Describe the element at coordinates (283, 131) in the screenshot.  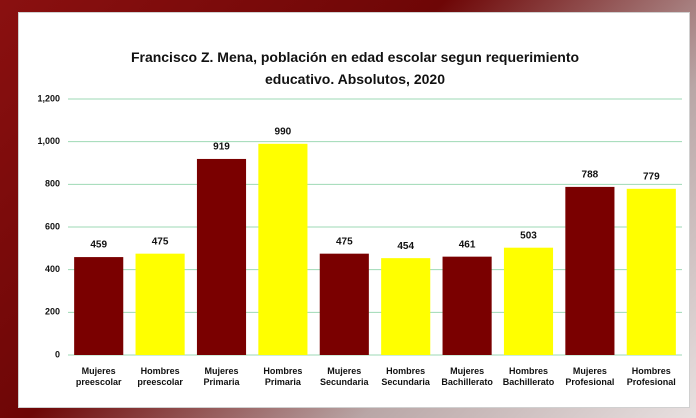
I see `data-label: 990` at that location.